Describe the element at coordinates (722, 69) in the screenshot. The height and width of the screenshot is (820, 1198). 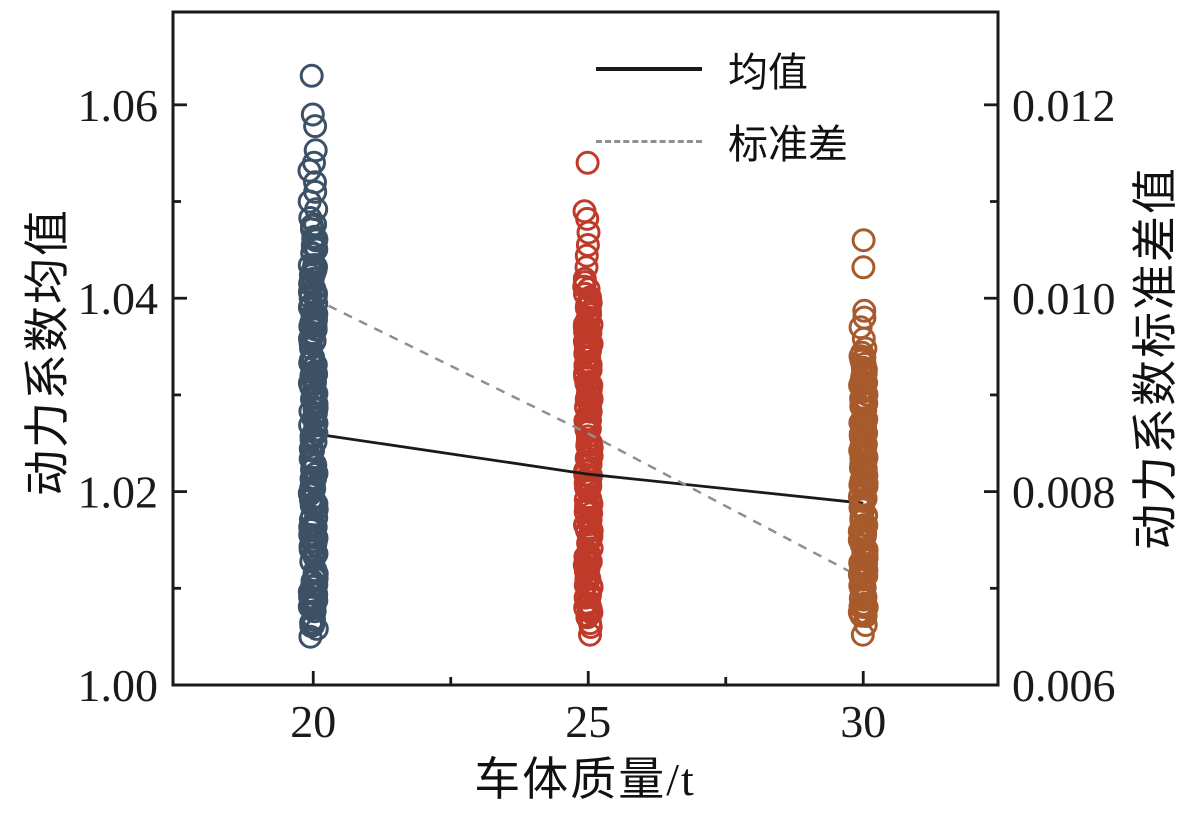
I see `legend-entry-mean: 均值` at that location.